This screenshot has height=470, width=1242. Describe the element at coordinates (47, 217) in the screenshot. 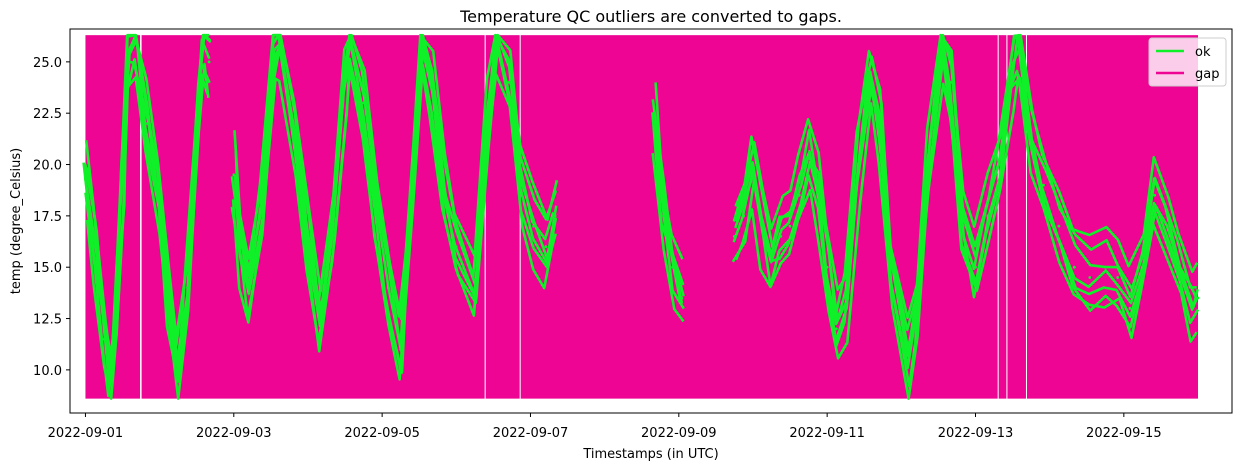

I see `y-tick-label-3: 17.5` at that location.